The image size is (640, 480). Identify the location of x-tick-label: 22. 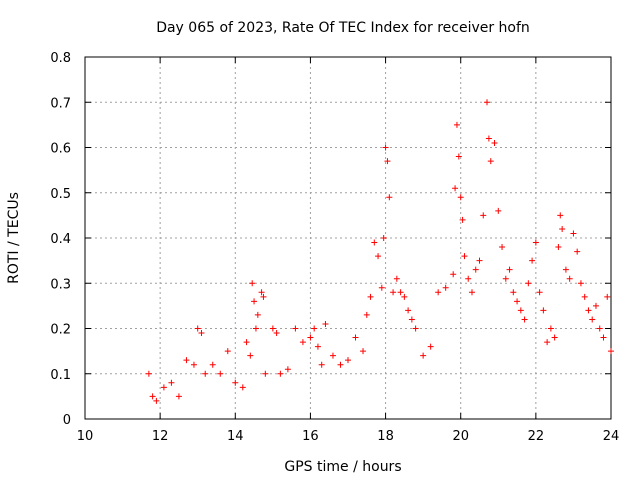
(536, 436).